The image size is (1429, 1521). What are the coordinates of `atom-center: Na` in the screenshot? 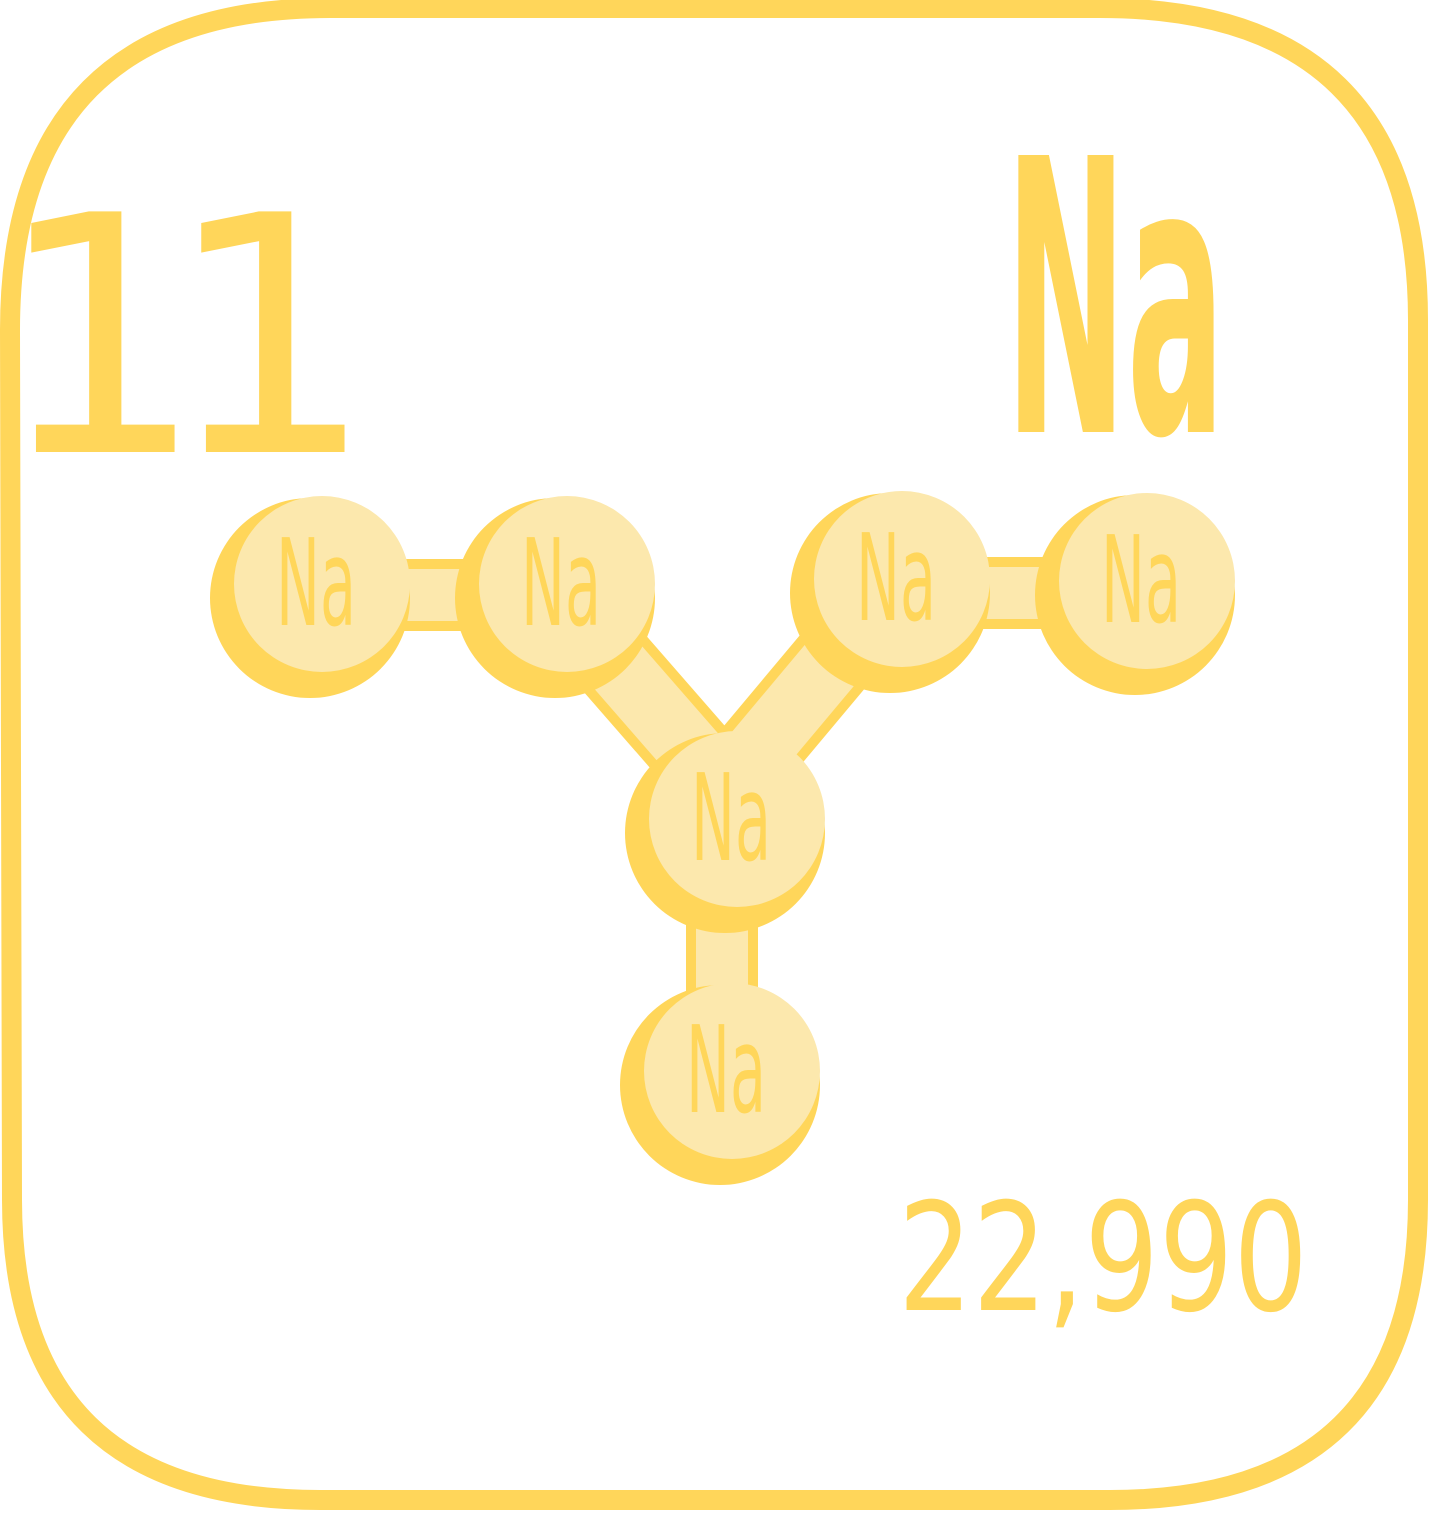 It's located at (725, 832).